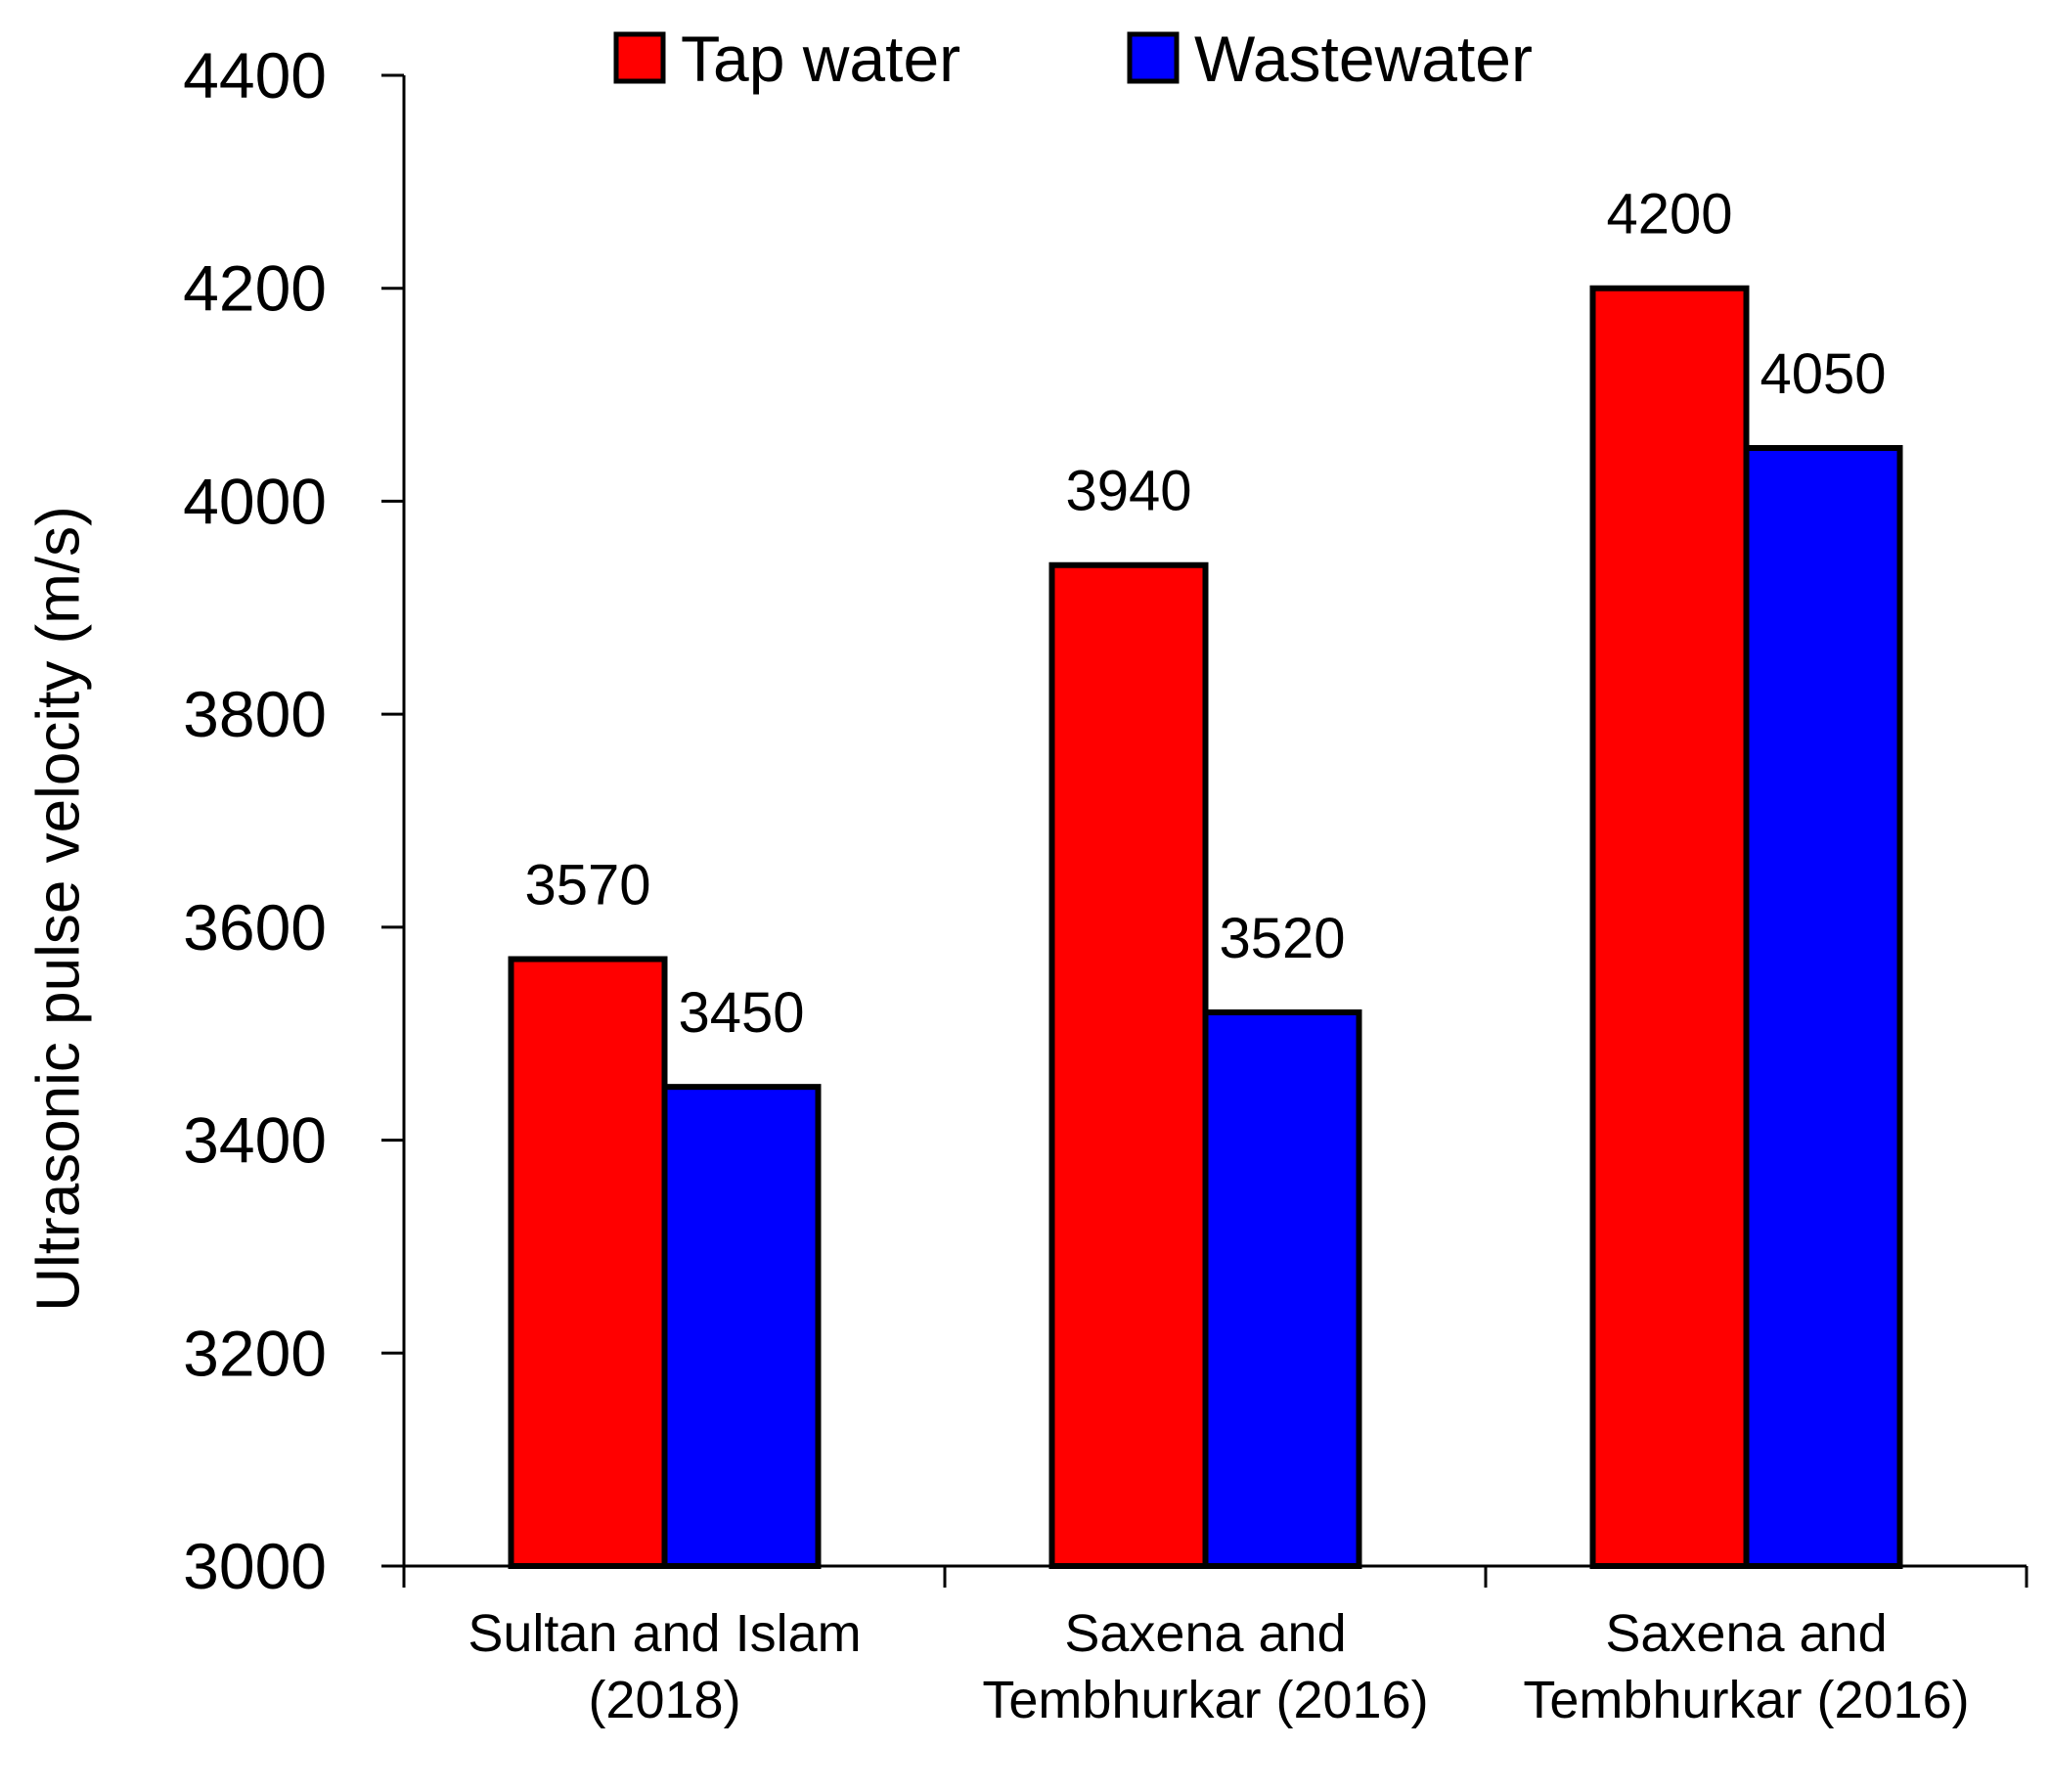  What do you see at coordinates (587, 886) in the screenshot?
I see `data-label: 3570` at bounding box center [587, 886].